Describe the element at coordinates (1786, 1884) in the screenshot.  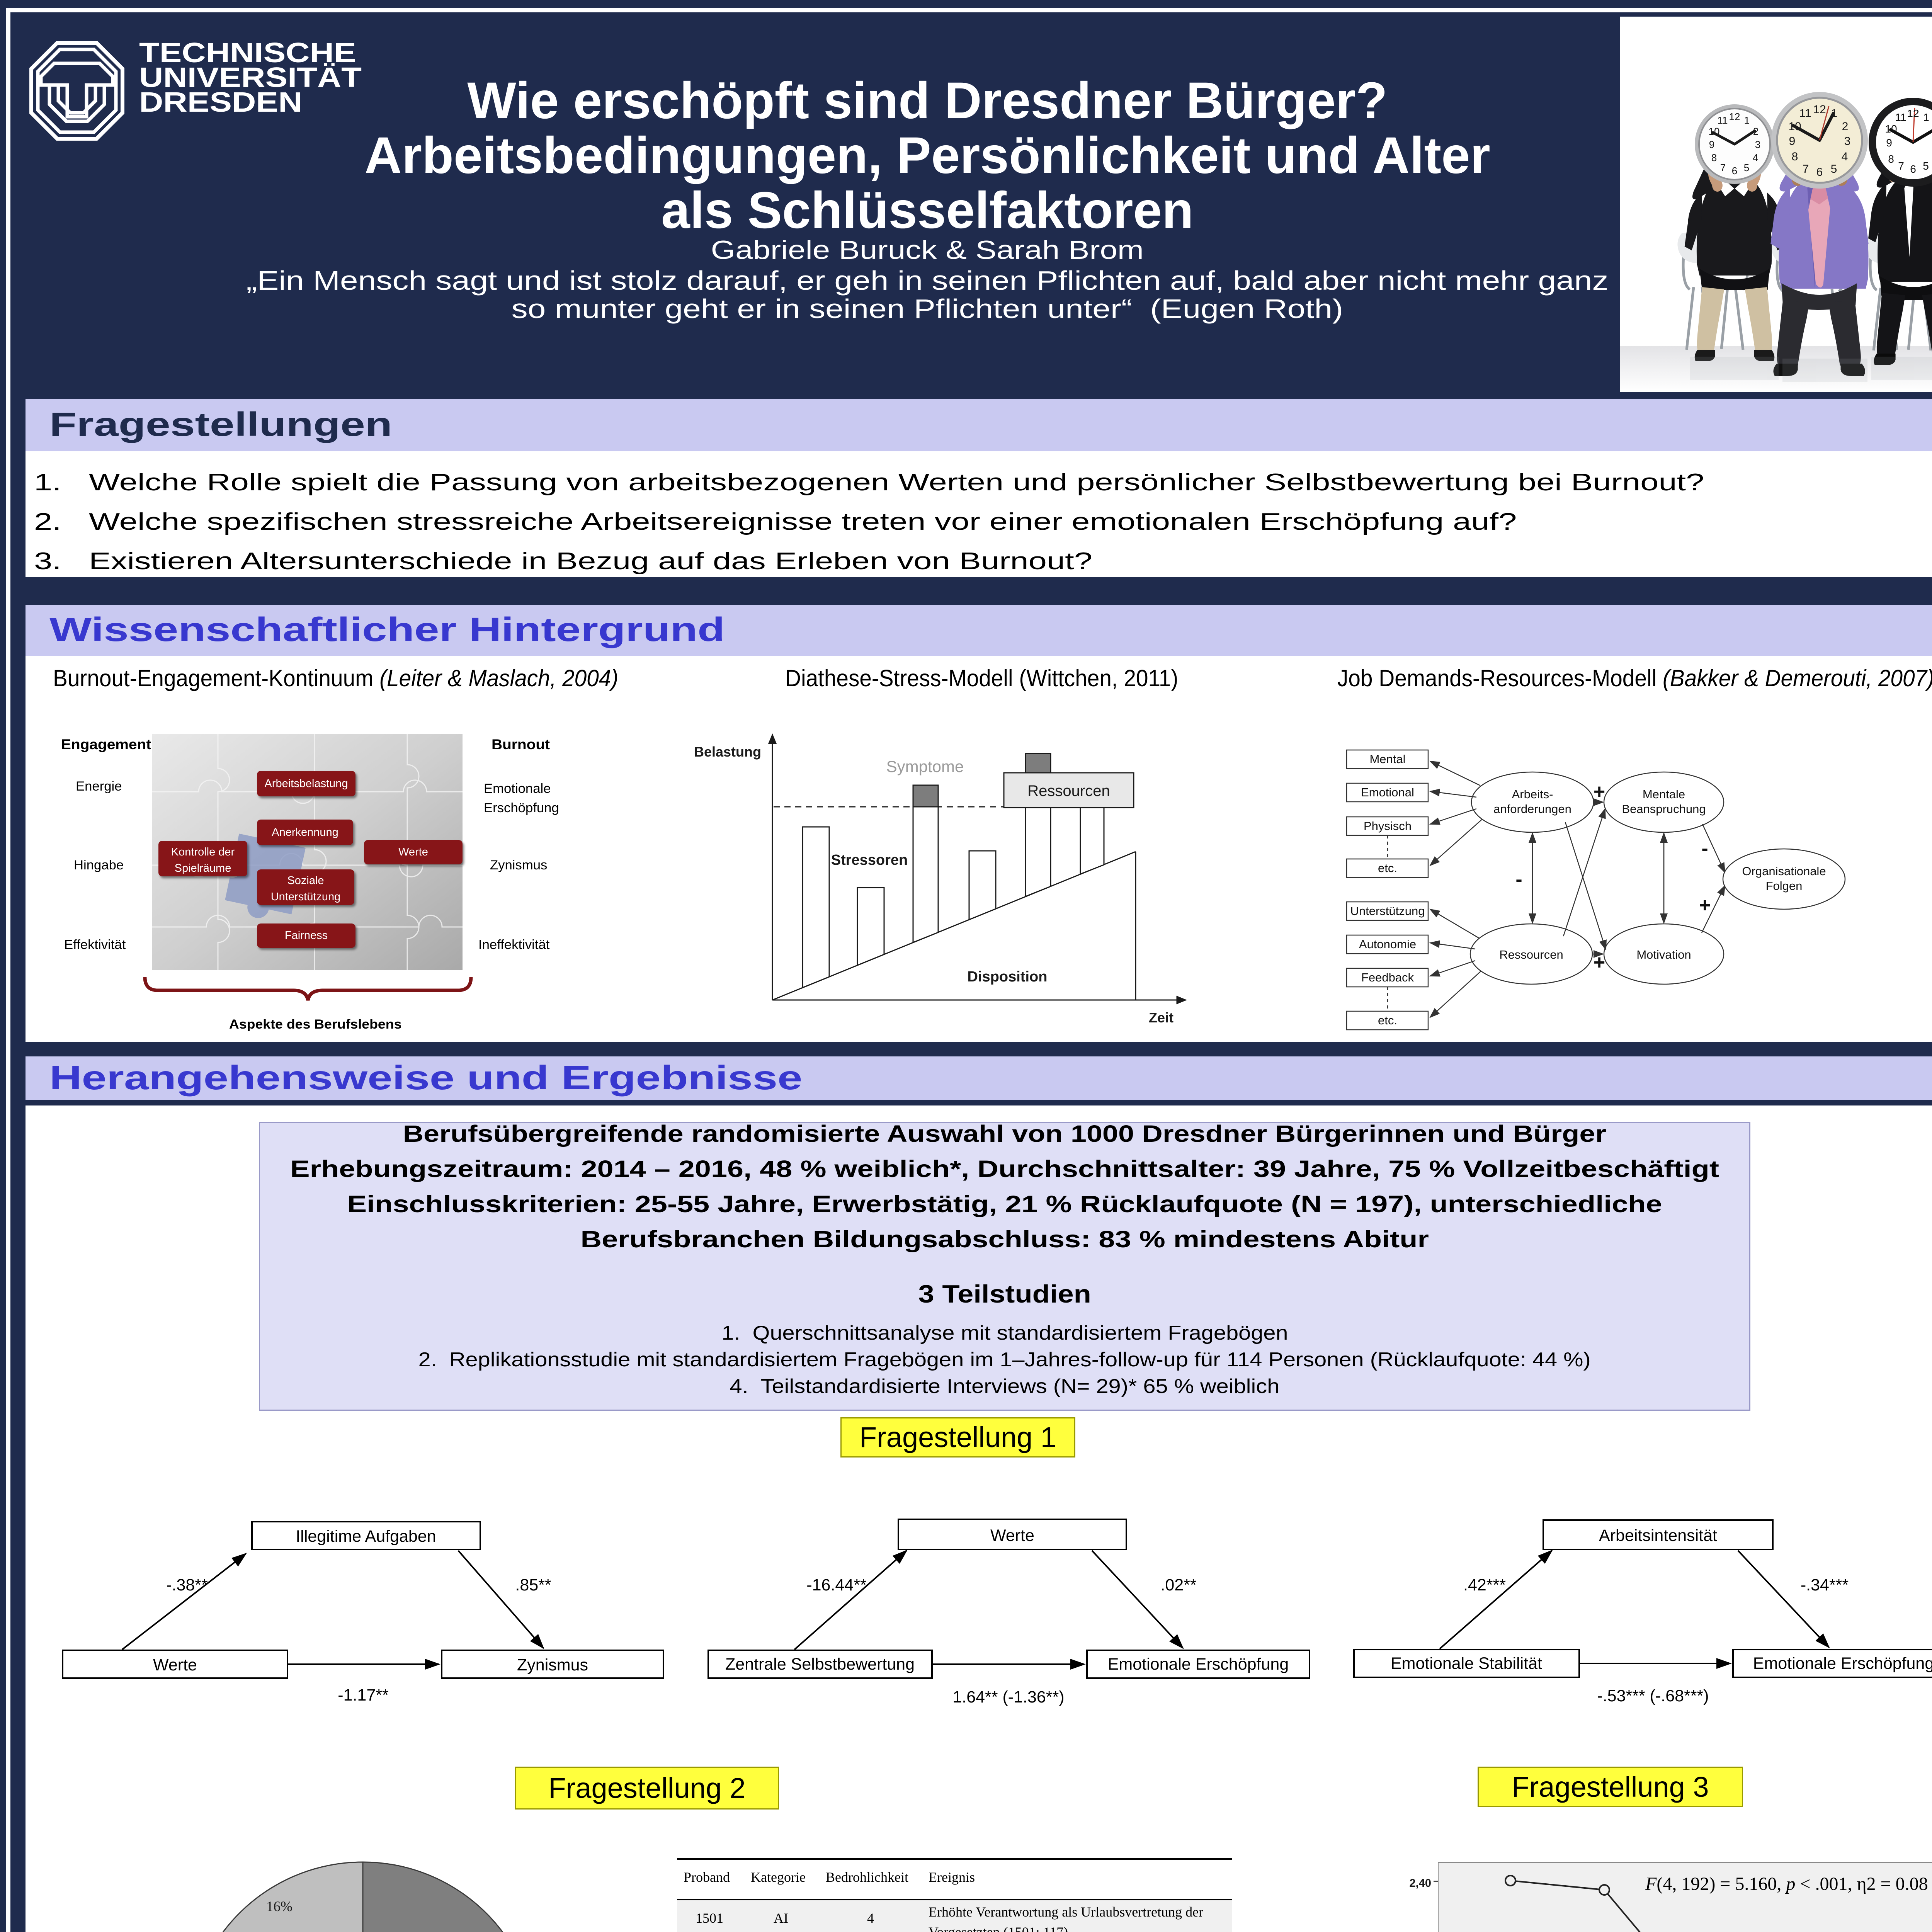
I see `svg-text:F(4, 192) = 5.160, p < .001, η: F(4, 192) = 5.160, p < .001, η2 = 0.08` at that location.